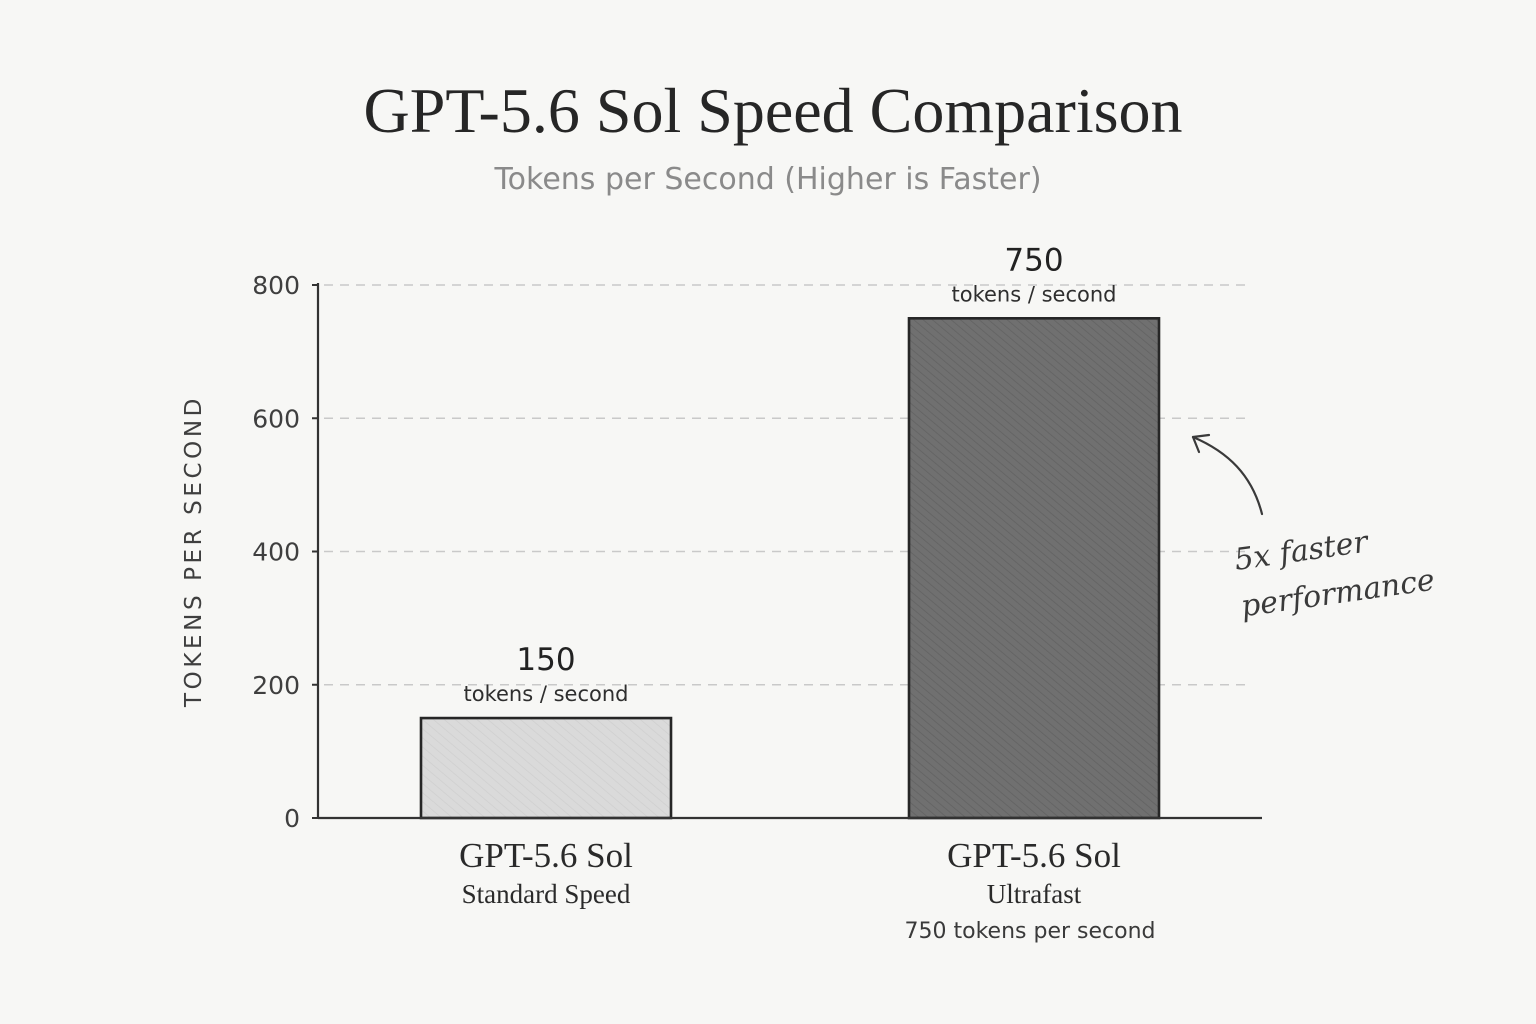 Image resolution: width=1536 pixels, height=1024 pixels. I want to click on chart-title: GPT-5.6 Sol Speed Comparison, so click(773, 110).